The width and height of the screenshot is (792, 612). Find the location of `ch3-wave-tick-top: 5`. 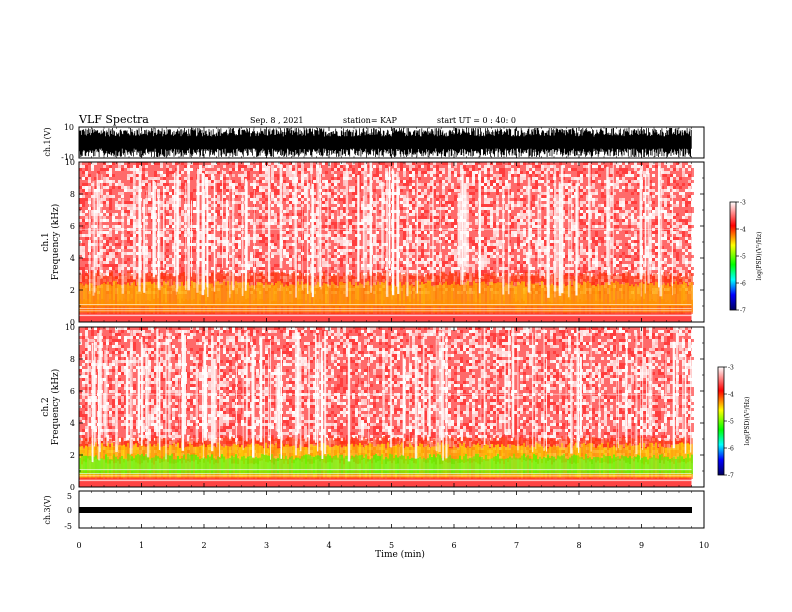

ch3-wave-tick-top: 5 is located at coordinates (69, 496).